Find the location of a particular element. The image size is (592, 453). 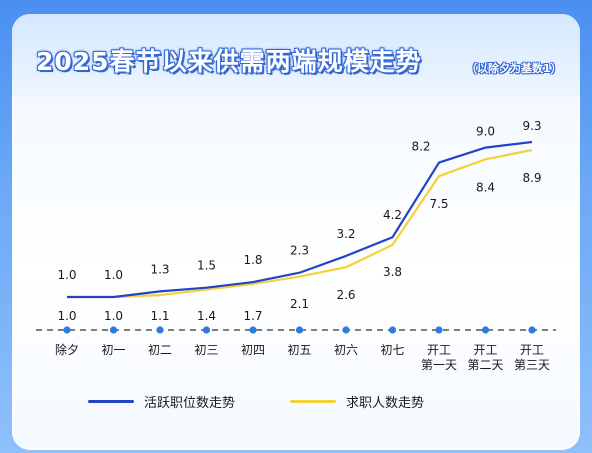

data-label-active-jobs: 9.3 is located at coordinates (531, 126).